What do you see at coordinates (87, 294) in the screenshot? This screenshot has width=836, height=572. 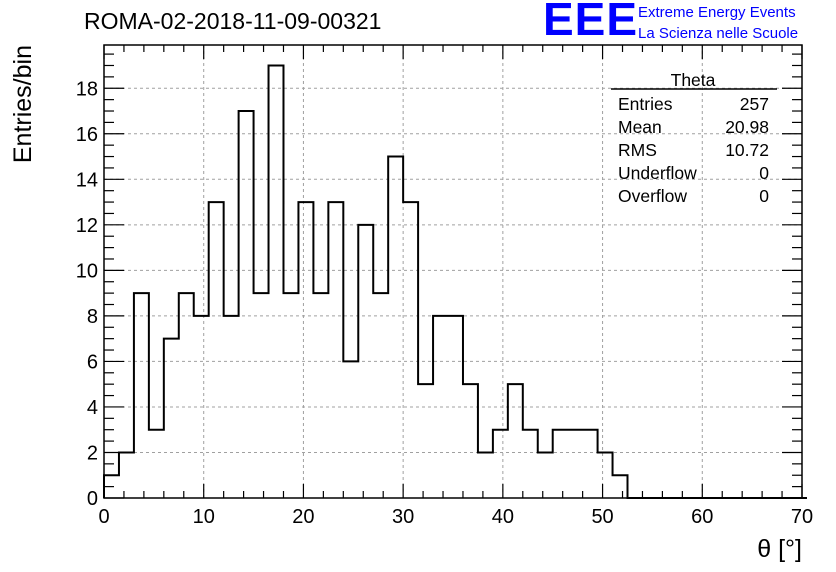 I see `y-tick-labels: 0 2 4 6 8 10 12 14 16 18` at bounding box center [87, 294].